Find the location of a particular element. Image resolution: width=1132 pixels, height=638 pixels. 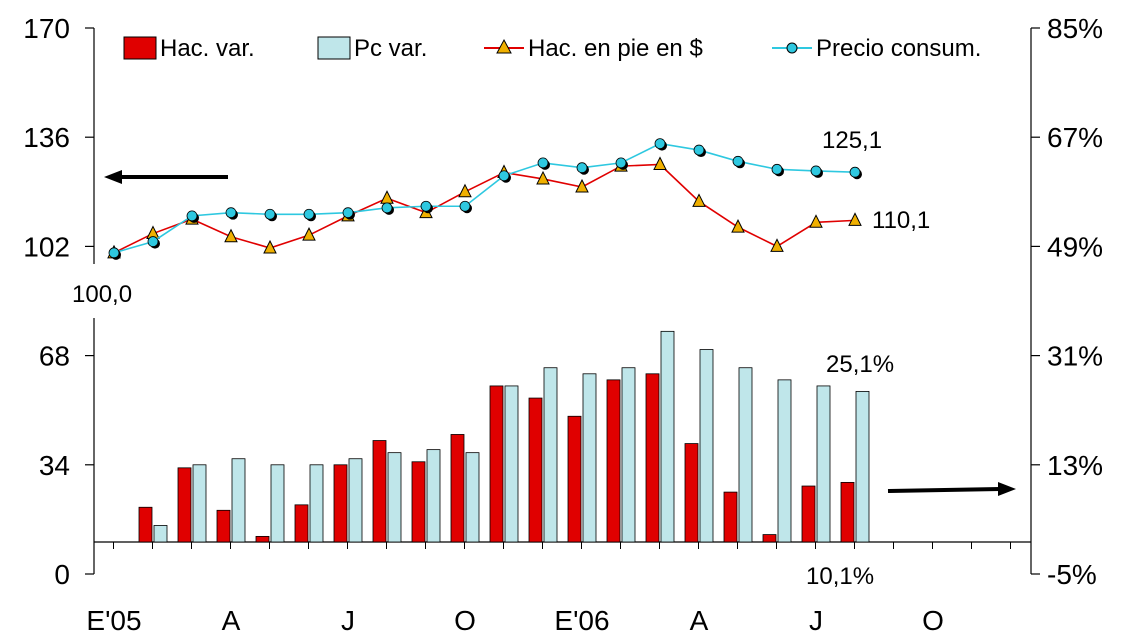

left-tick-label: 136 is located at coordinates (46, 137).